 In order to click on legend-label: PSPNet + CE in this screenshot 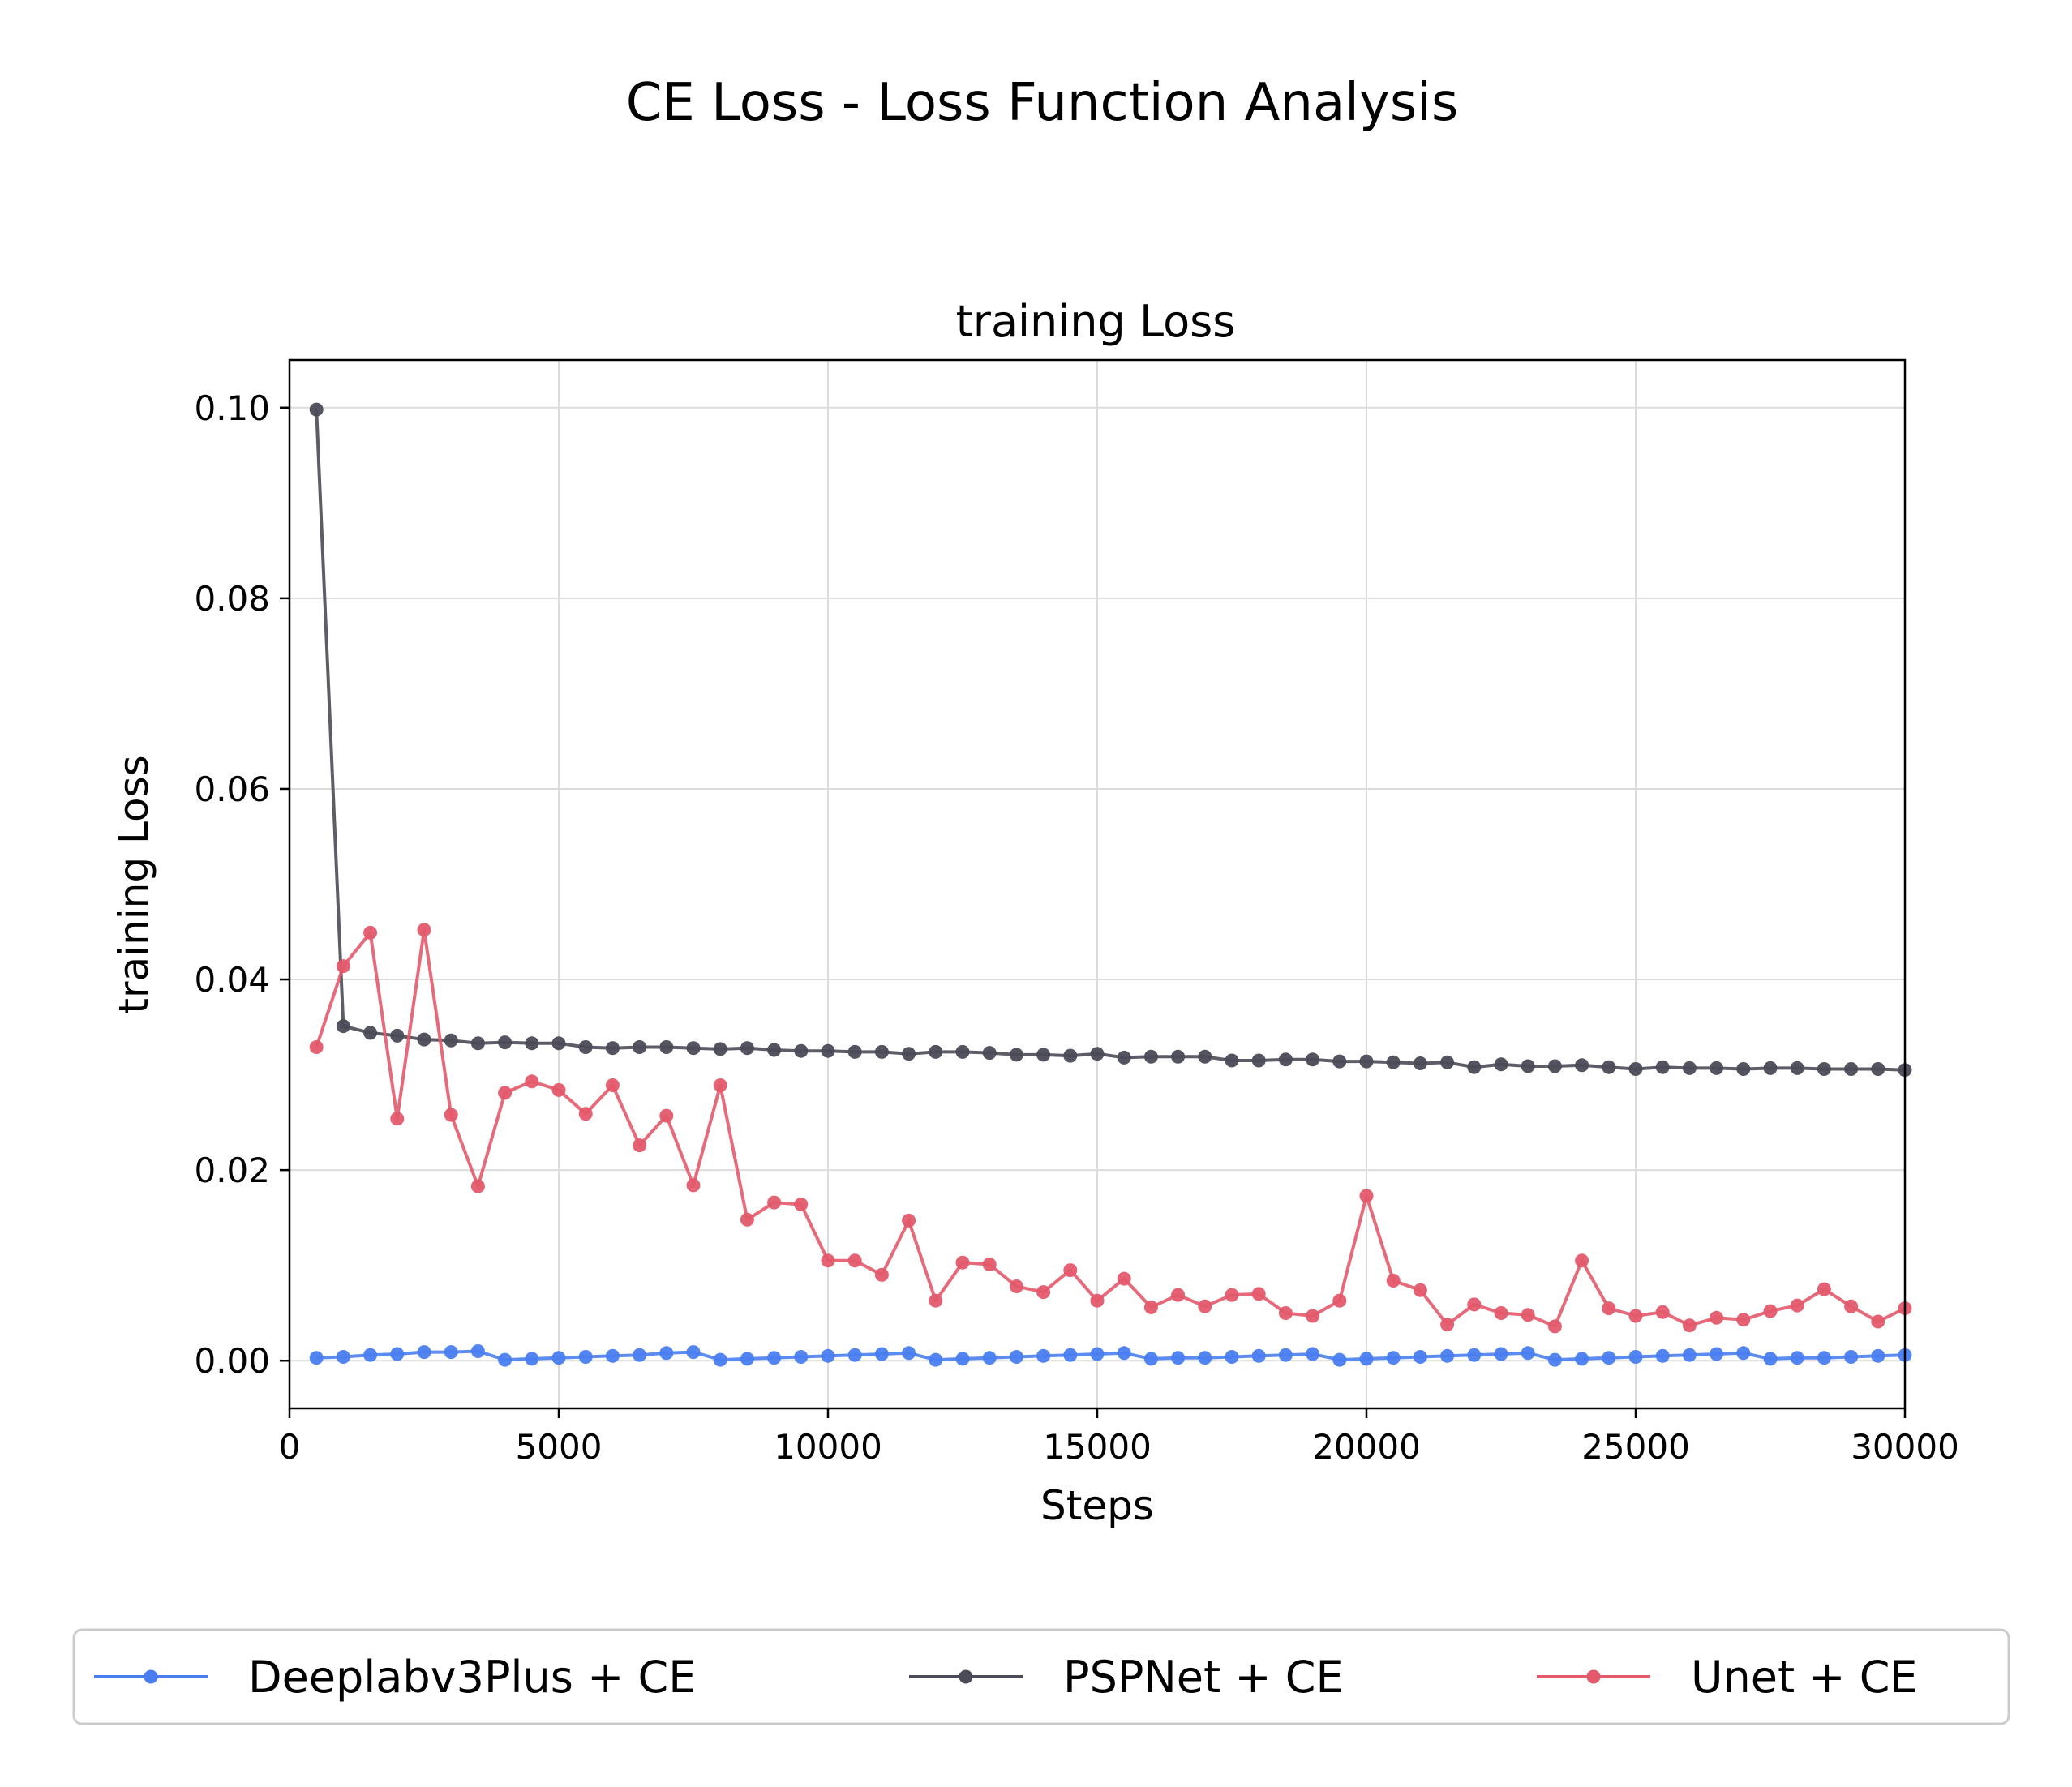, I will do `click(1203, 1677)`.